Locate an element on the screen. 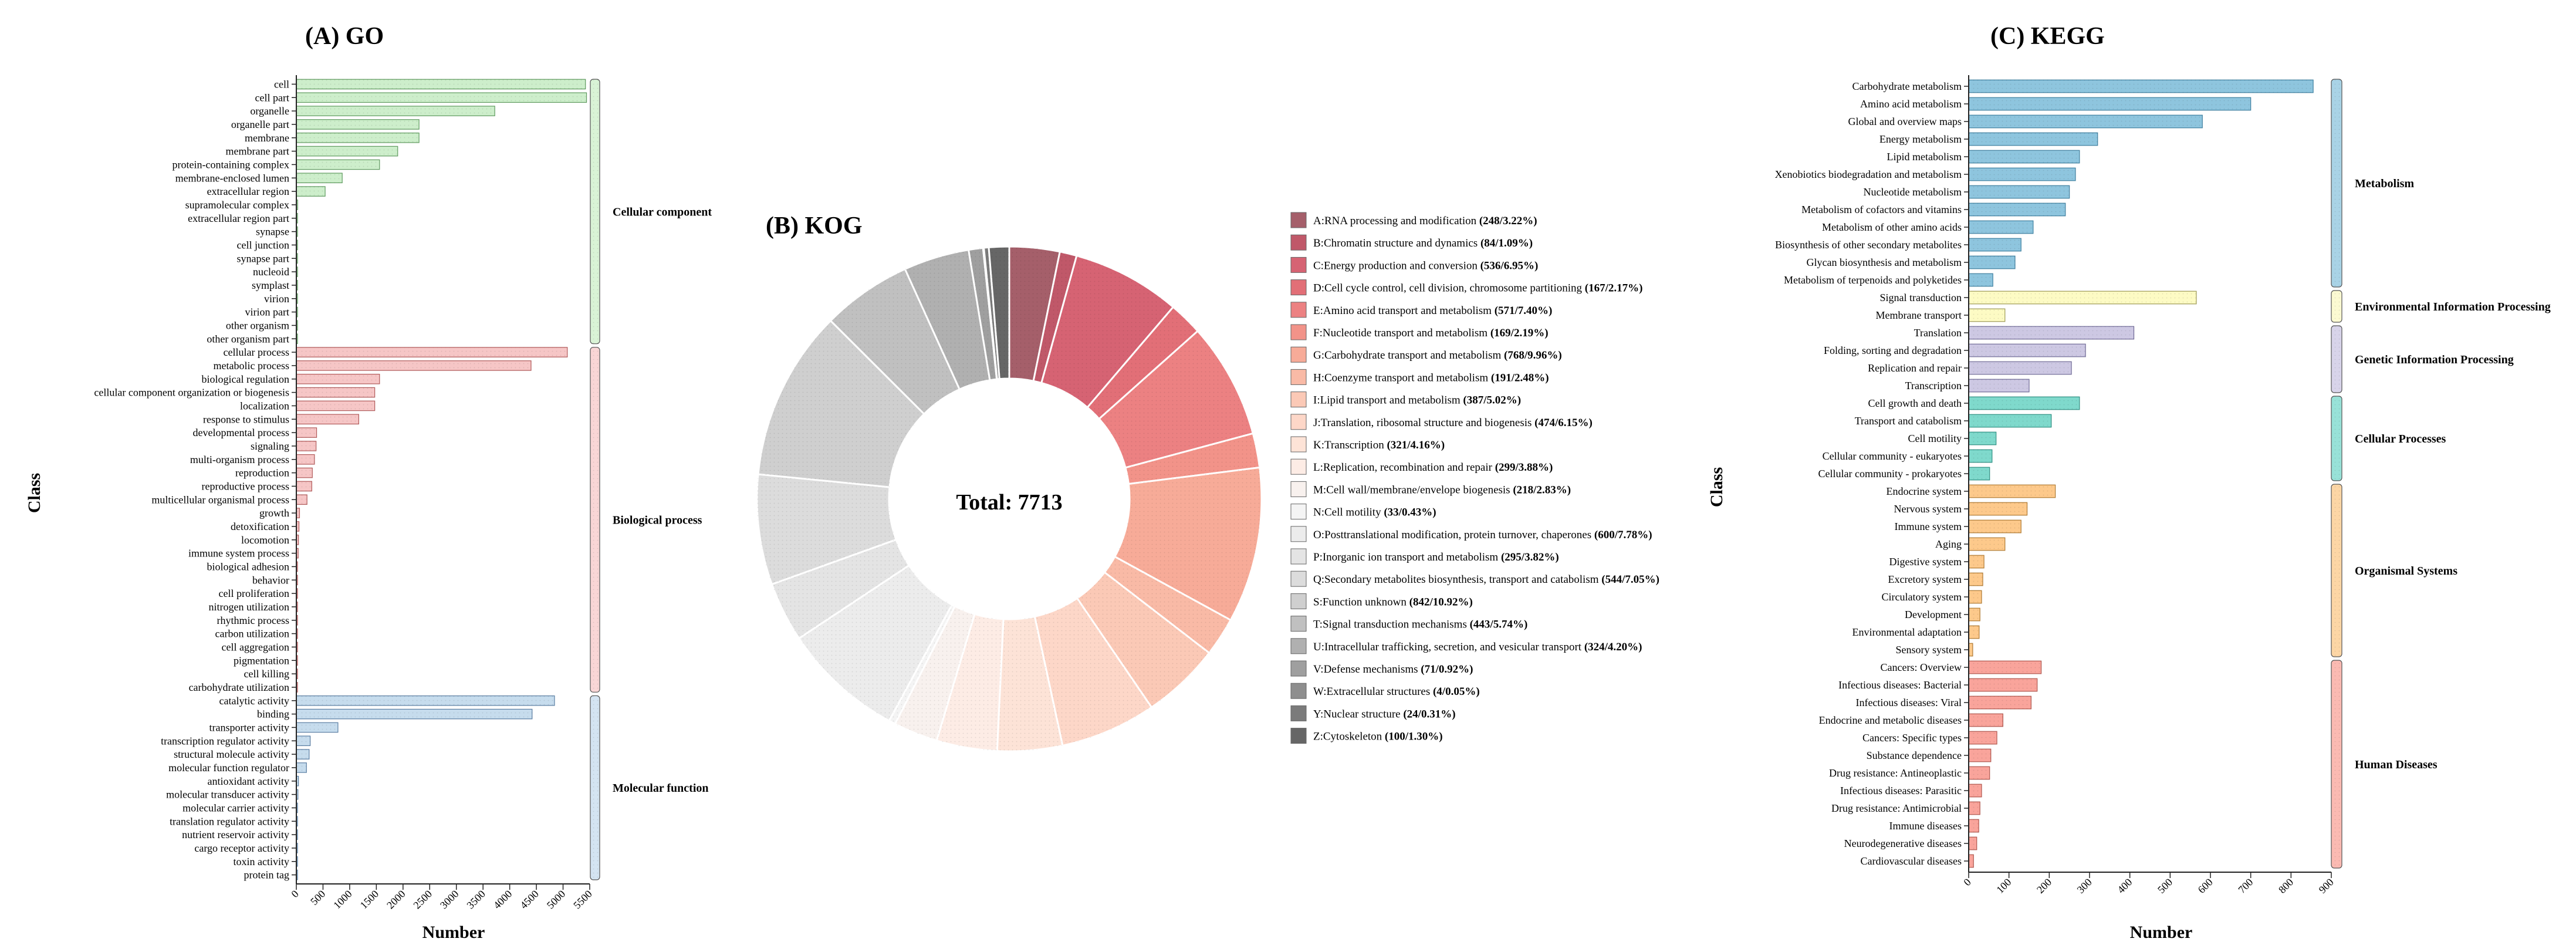 Image resolution: width=2576 pixels, height=952 pixels. go-x-tick-label-2500: 2500 is located at coordinates (423, 900).